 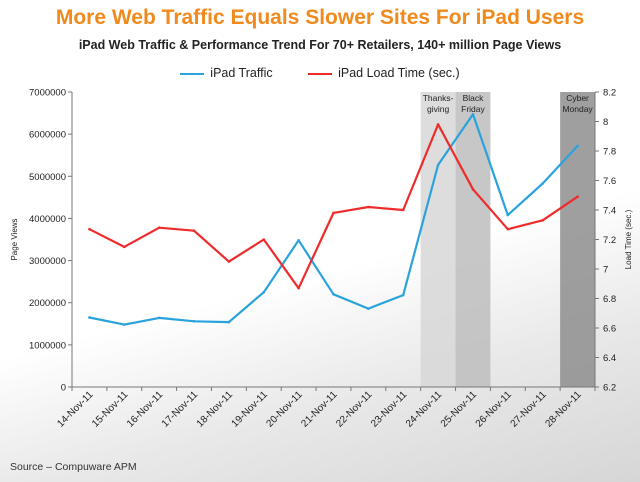 What do you see at coordinates (145, 409) in the screenshot?
I see `x-tick-label: 16-Nov-11` at bounding box center [145, 409].